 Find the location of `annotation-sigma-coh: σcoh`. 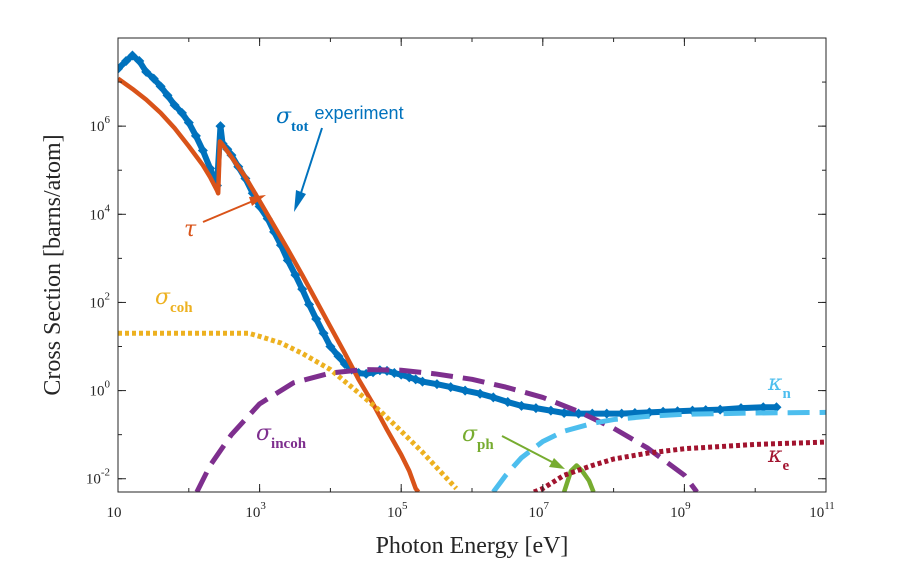

annotation-sigma-coh: σcoh is located at coordinates (174, 300).